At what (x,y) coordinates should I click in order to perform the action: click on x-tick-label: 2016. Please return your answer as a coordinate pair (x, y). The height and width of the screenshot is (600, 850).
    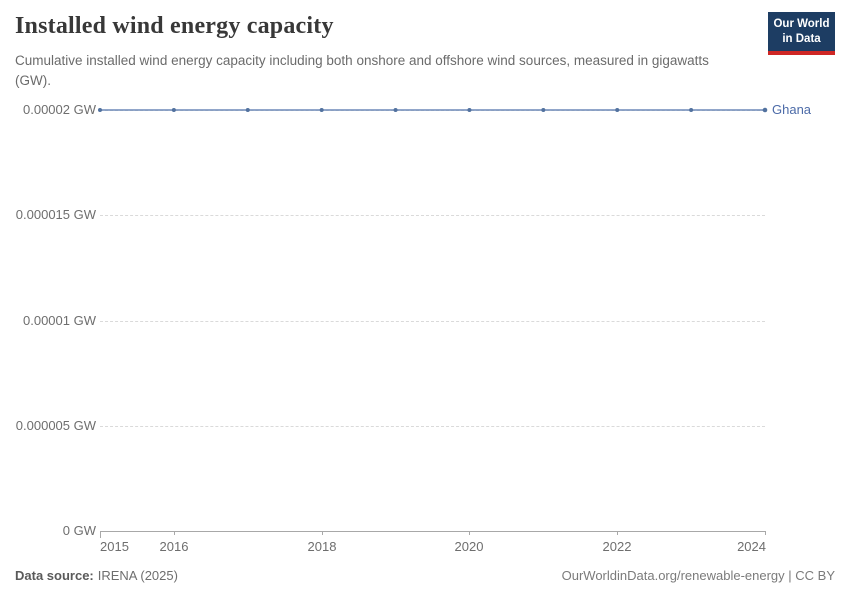
    Looking at the image, I should click on (174, 546).